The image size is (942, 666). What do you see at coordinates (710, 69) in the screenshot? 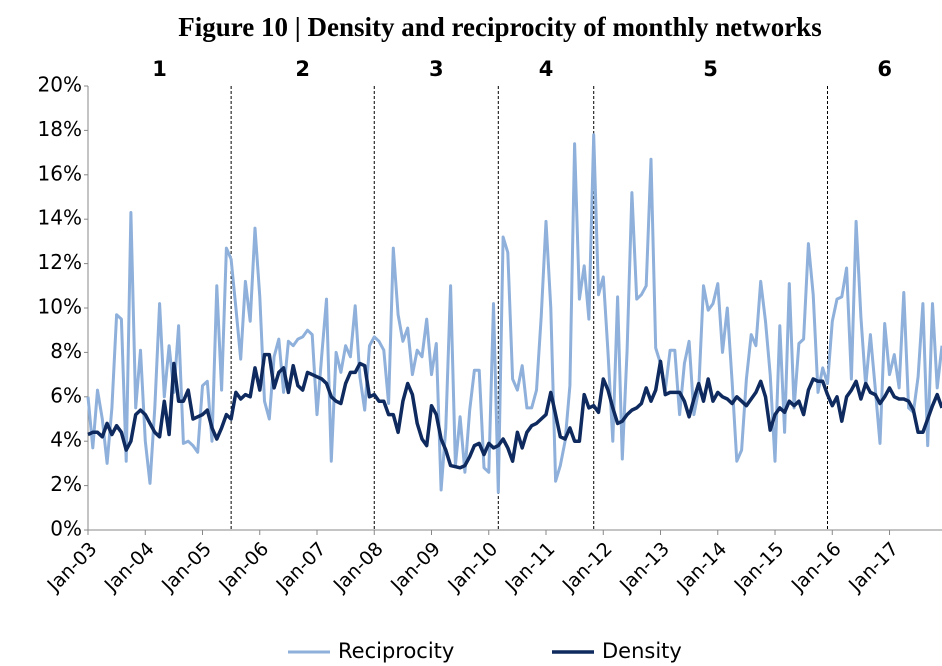
I see `period-label: 5` at bounding box center [710, 69].